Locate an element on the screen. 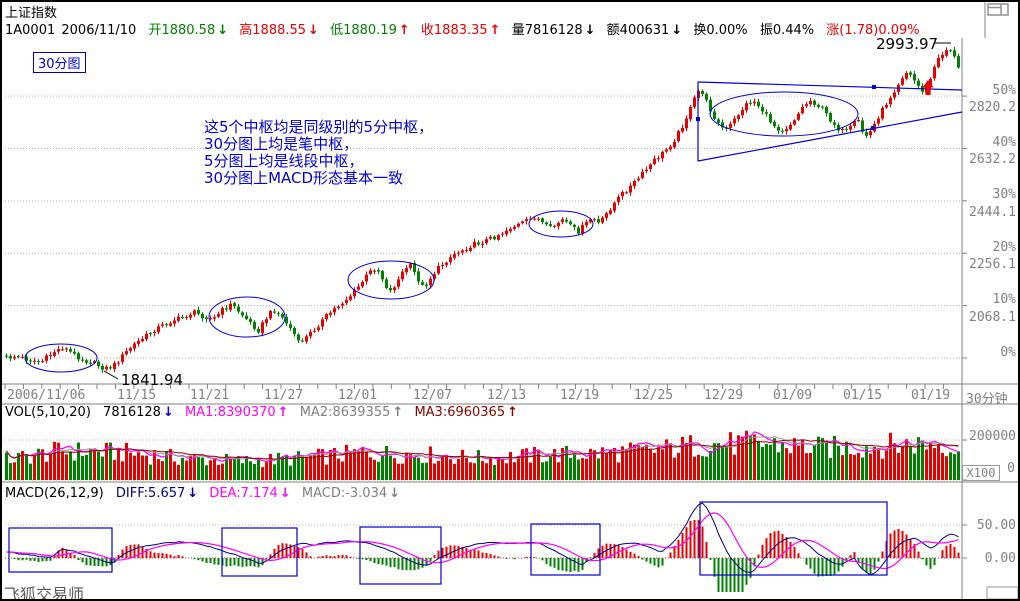 This screenshot has height=601, width=1020. window-split-icon is located at coordinates (998, 9).